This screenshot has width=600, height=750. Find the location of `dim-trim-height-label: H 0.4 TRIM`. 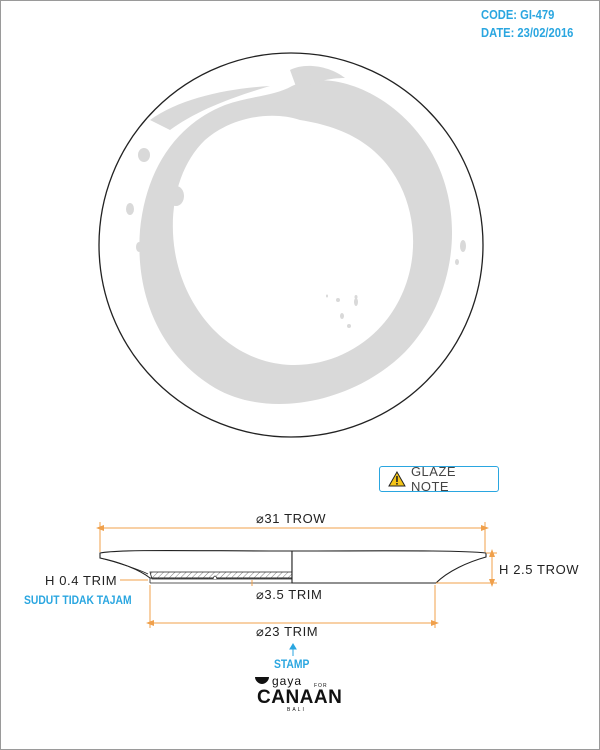

dim-trim-height-label: H 0.4 TRIM is located at coordinates (81, 580).